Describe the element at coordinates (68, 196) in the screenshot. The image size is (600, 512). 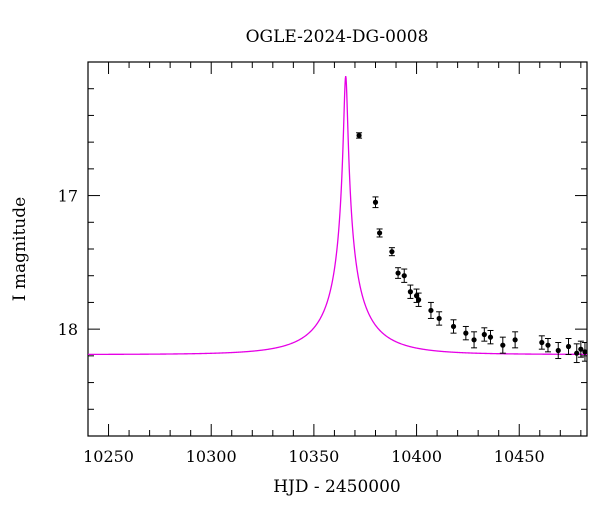
I see `y-tick-label: 17` at that location.